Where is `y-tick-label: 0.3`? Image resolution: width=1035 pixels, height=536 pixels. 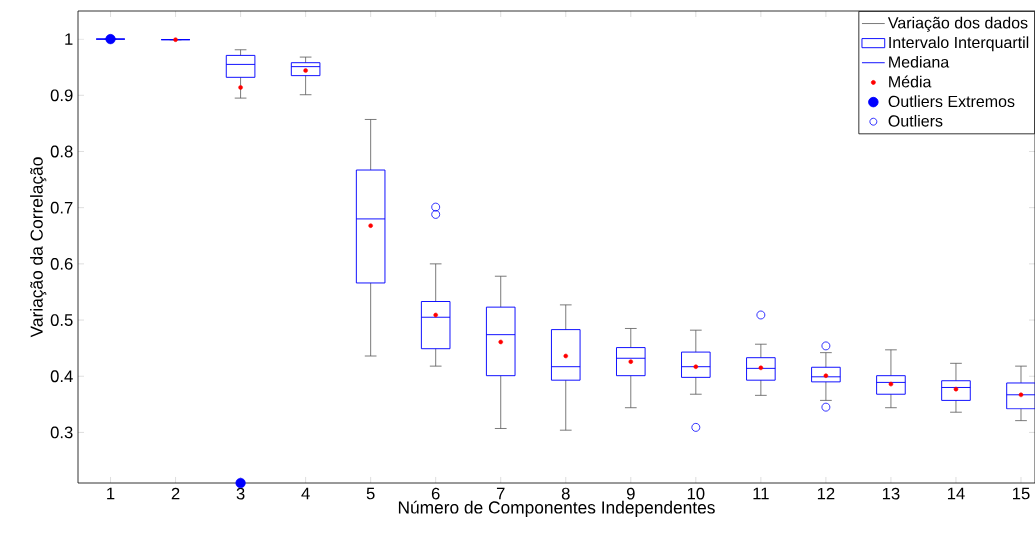
y-tick-label: 0.3 is located at coordinates (61, 432).